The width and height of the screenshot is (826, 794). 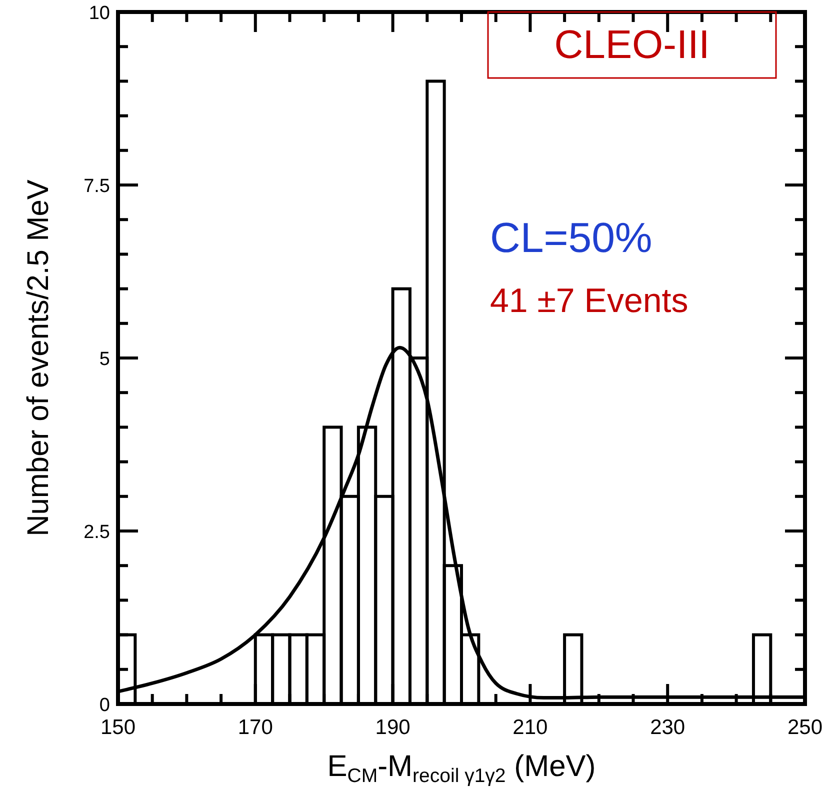 What do you see at coordinates (38, 358) in the screenshot?
I see `y-axis-title: Number of events/2.5 MeV` at bounding box center [38, 358].